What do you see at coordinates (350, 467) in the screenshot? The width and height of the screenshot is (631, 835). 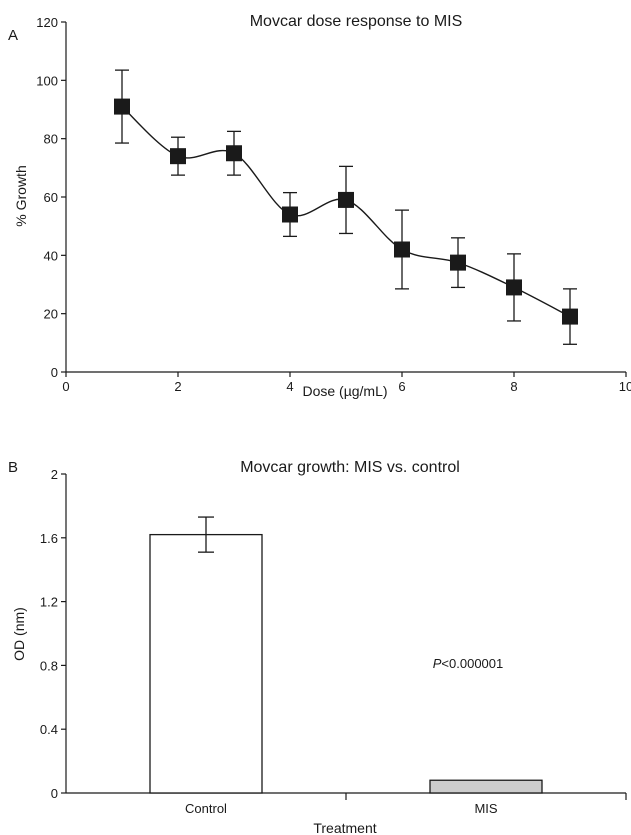 I see `panel-b-title: Movcar growth: MIS vs. control` at bounding box center [350, 467].